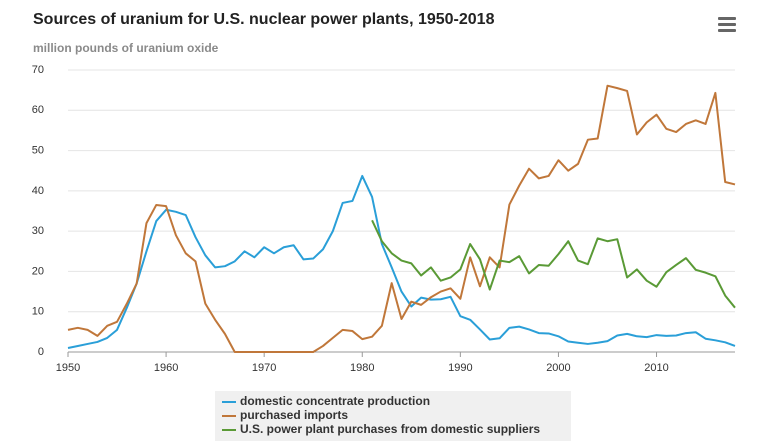 The width and height of the screenshot is (768, 441). What do you see at coordinates (393, 416) in the screenshot?
I see `legend-box` at bounding box center [393, 416].